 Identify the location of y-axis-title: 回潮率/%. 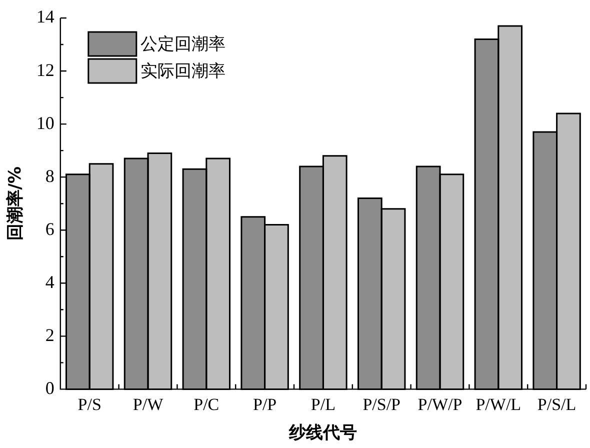
(16, 203).